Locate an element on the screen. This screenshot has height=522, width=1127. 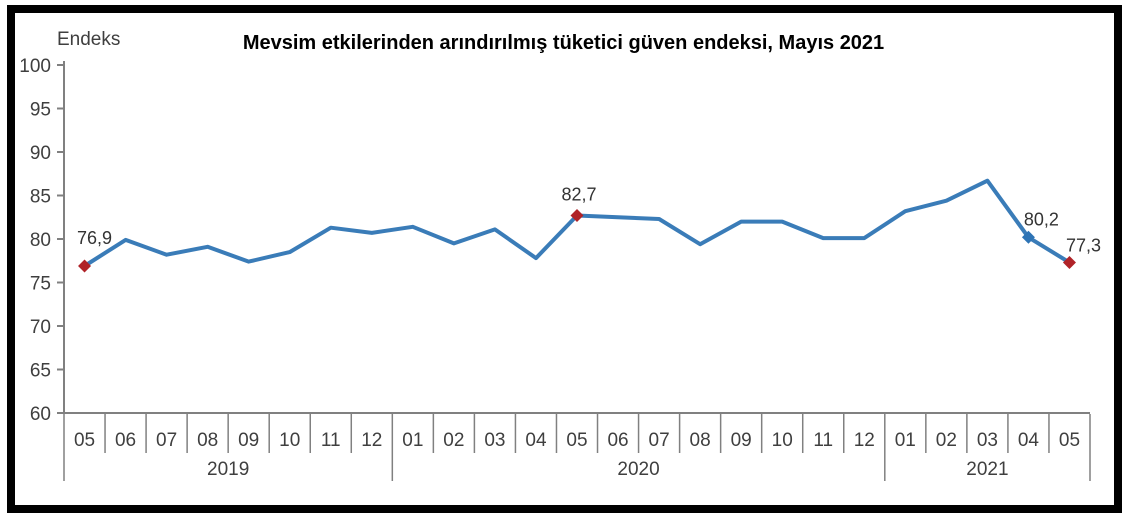
y-tick-label: 75 is located at coordinates (40, 284).